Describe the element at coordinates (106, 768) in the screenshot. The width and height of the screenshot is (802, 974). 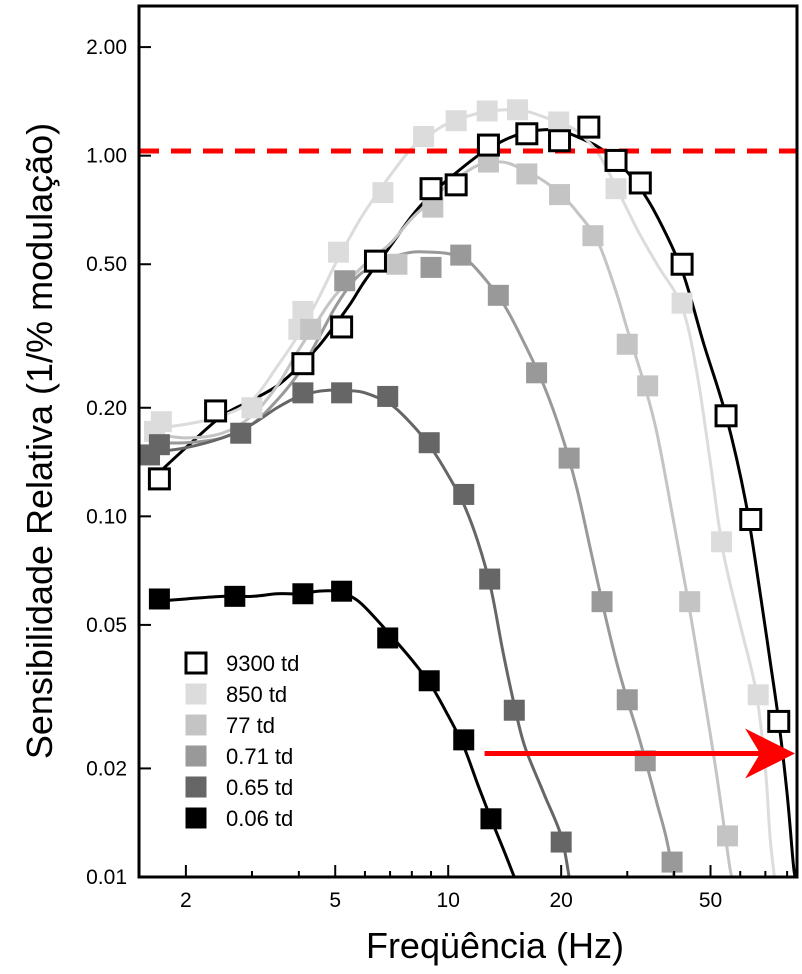
I see `y-tick-label-0-02: 0.02` at that location.